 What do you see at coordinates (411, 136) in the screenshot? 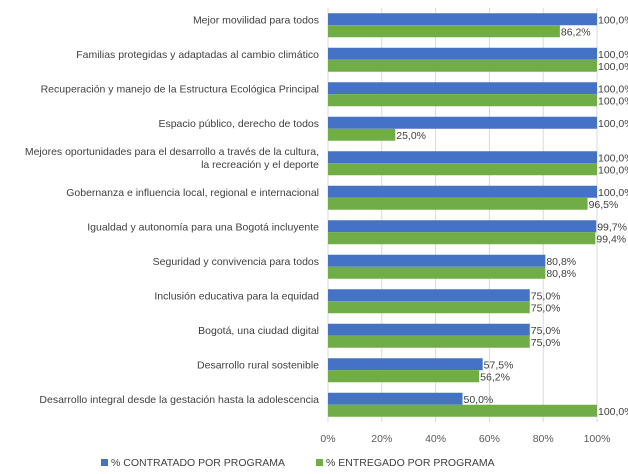
I see `value-label-entregado: 25,0%` at bounding box center [411, 136].